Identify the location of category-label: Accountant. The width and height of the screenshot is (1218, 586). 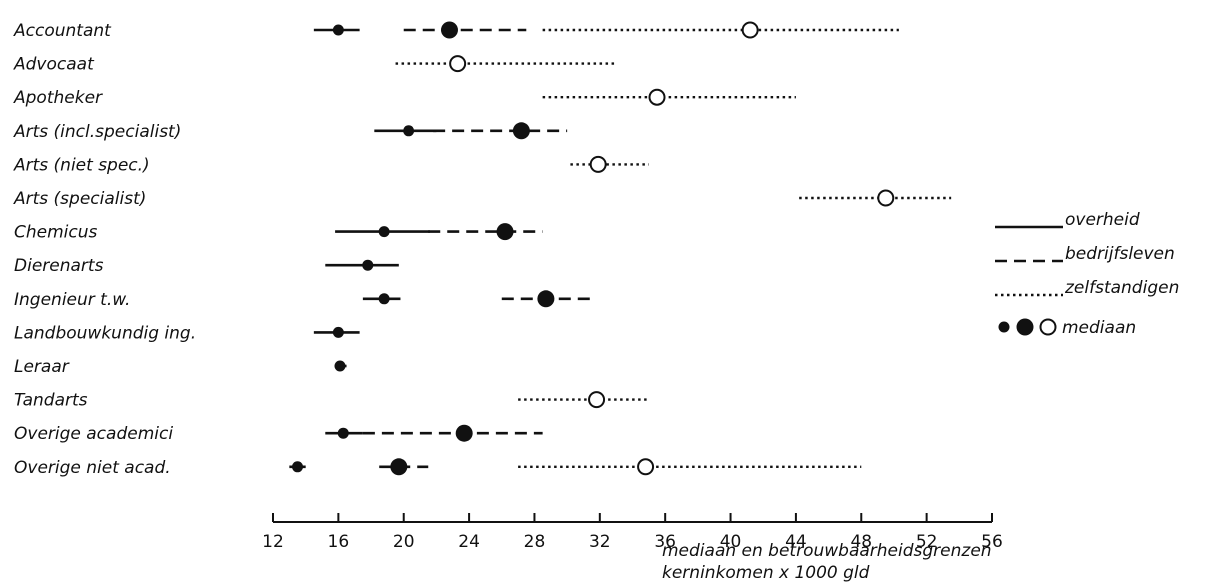
(62, 31).